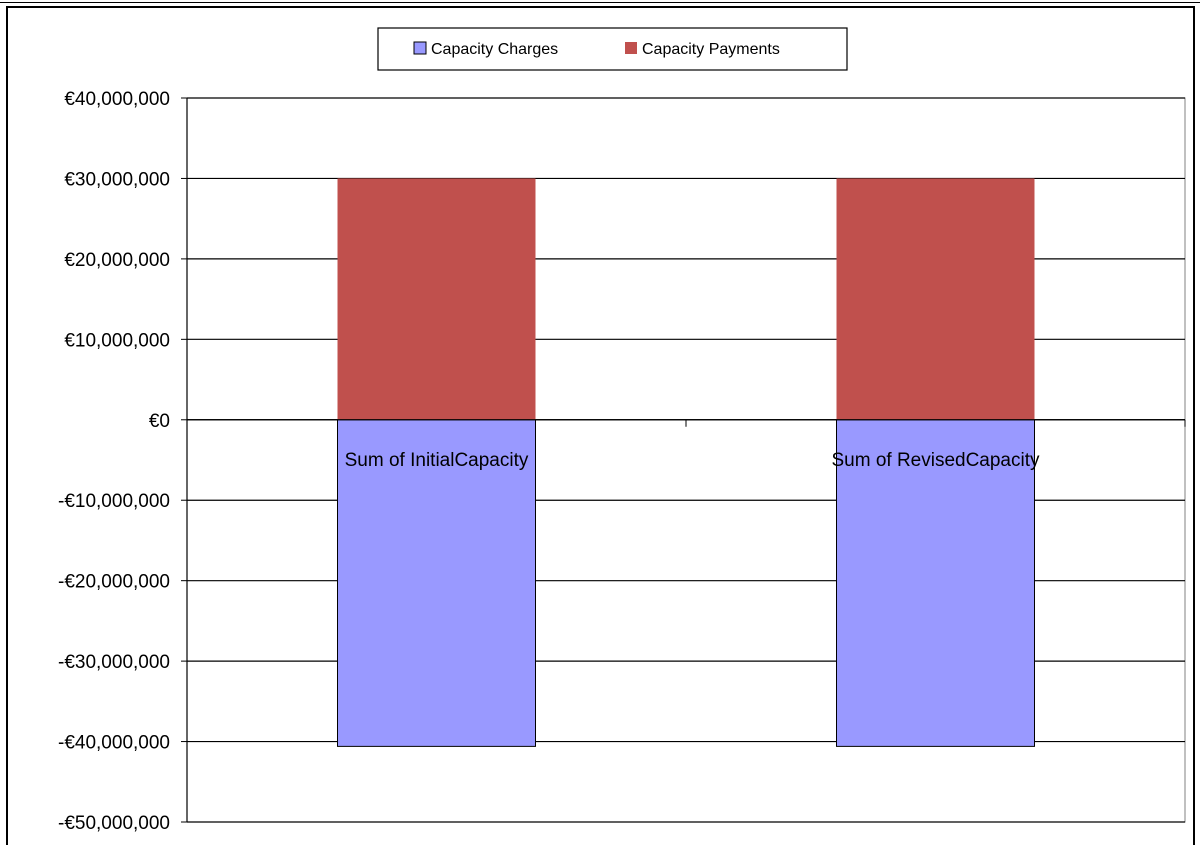 This screenshot has width=1200, height=845. What do you see at coordinates (159, 421) in the screenshot?
I see `y-tick-label: €0` at bounding box center [159, 421].